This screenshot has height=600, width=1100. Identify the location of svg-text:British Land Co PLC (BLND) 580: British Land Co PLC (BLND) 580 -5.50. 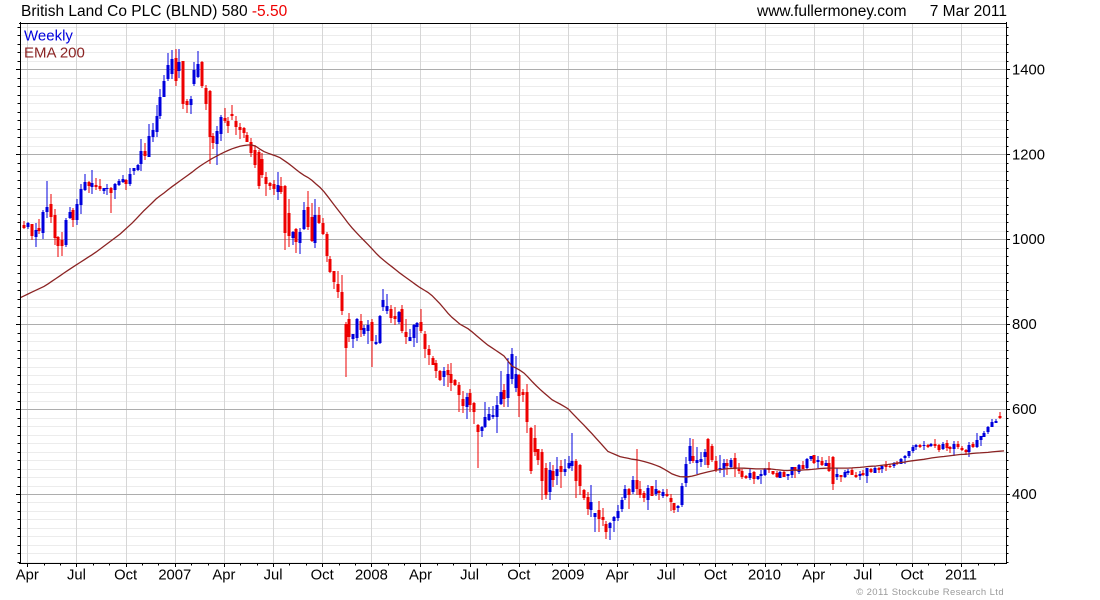
(154, 11).